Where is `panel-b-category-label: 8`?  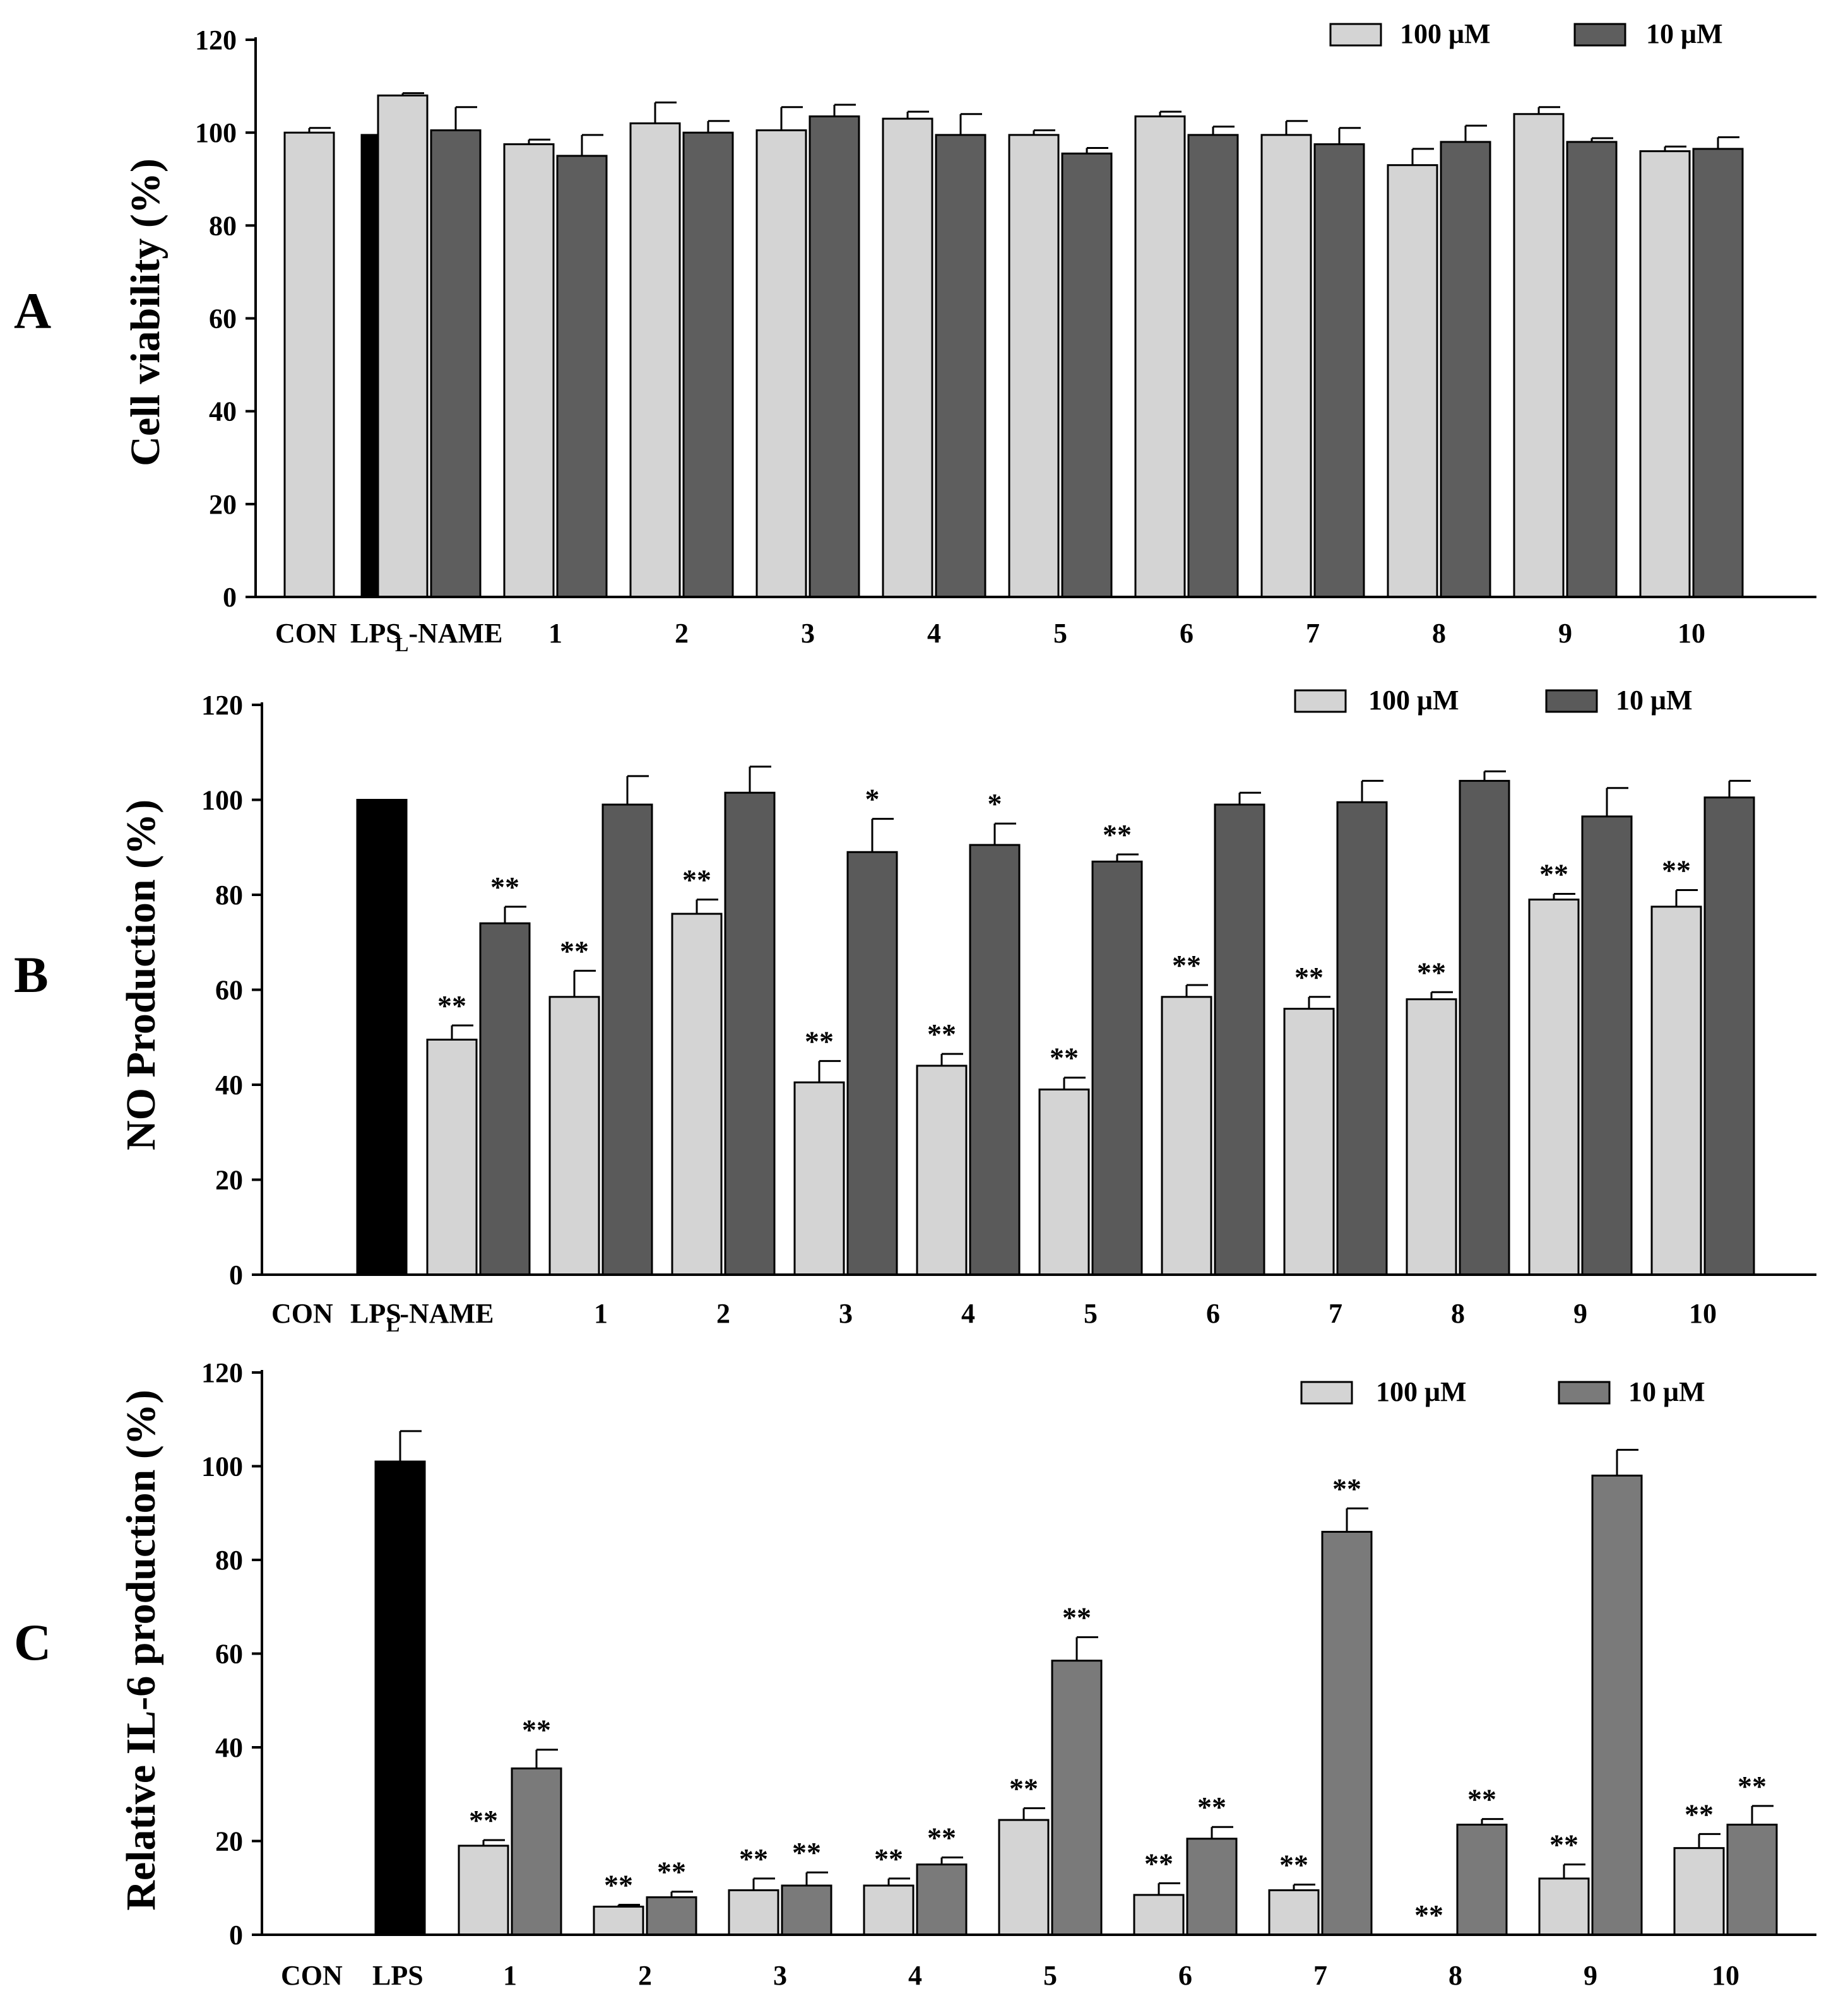
panel-b-category-label: 8 is located at coordinates (1458, 1313).